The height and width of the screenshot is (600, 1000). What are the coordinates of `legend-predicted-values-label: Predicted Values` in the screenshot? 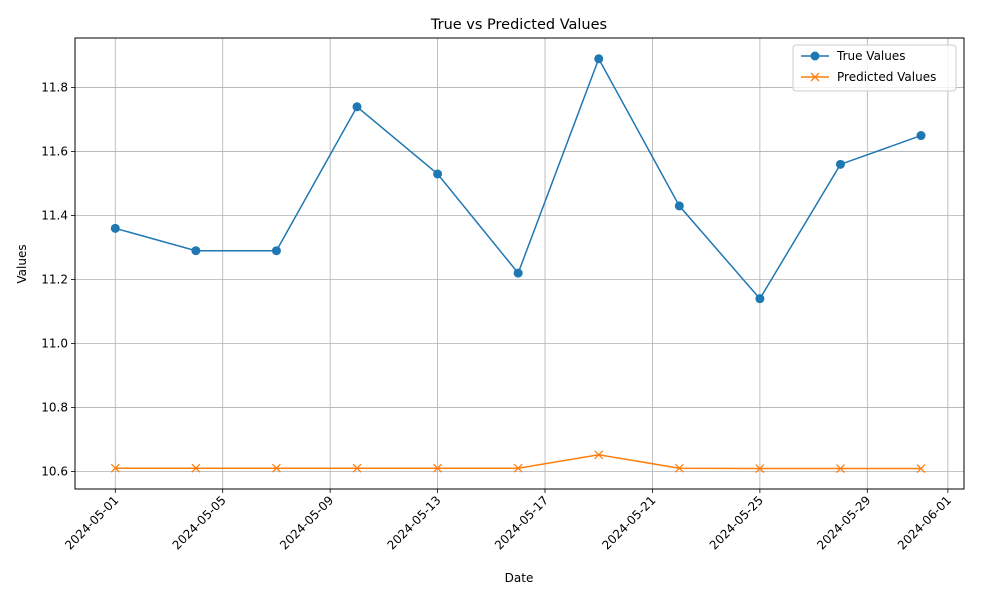 It's located at (886, 77).